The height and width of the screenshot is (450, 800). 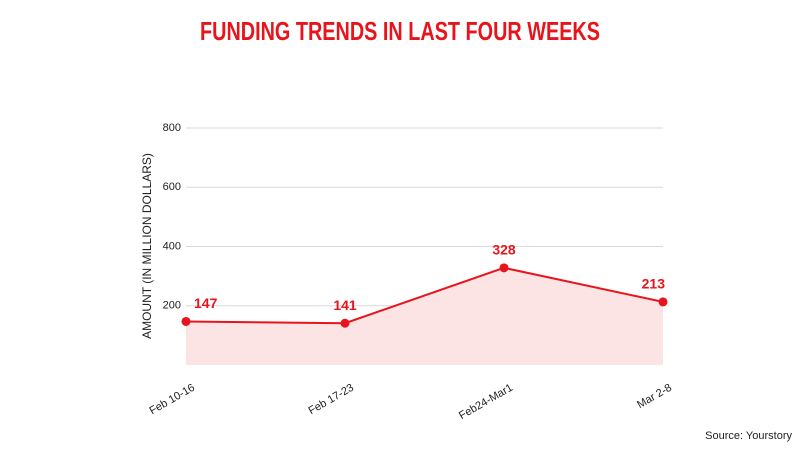 What do you see at coordinates (206, 303) in the screenshot?
I see `data-label: 147` at bounding box center [206, 303].